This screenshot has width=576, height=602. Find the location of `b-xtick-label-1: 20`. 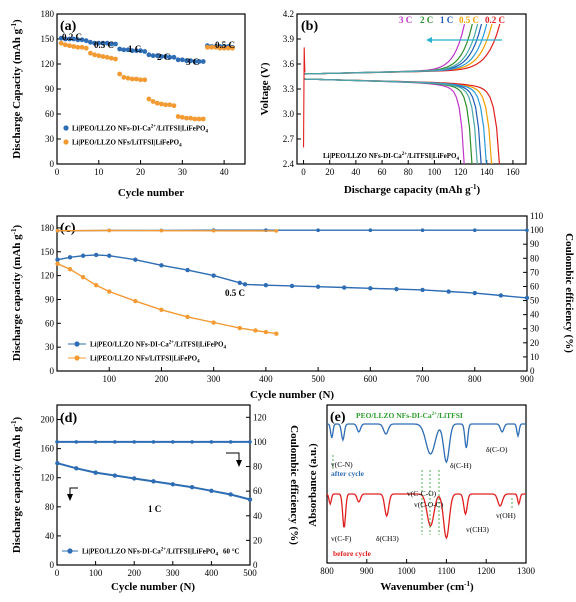

b-xtick-label-1: 20 is located at coordinates (330, 172).